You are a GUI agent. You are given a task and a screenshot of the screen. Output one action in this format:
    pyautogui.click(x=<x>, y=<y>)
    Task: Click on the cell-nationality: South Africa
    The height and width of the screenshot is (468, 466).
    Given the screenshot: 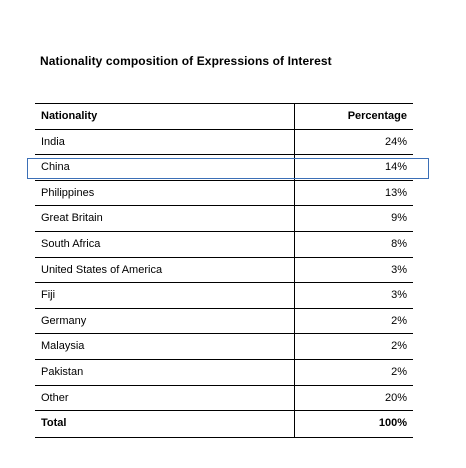 What is the action you would take?
    pyautogui.click(x=71, y=243)
    